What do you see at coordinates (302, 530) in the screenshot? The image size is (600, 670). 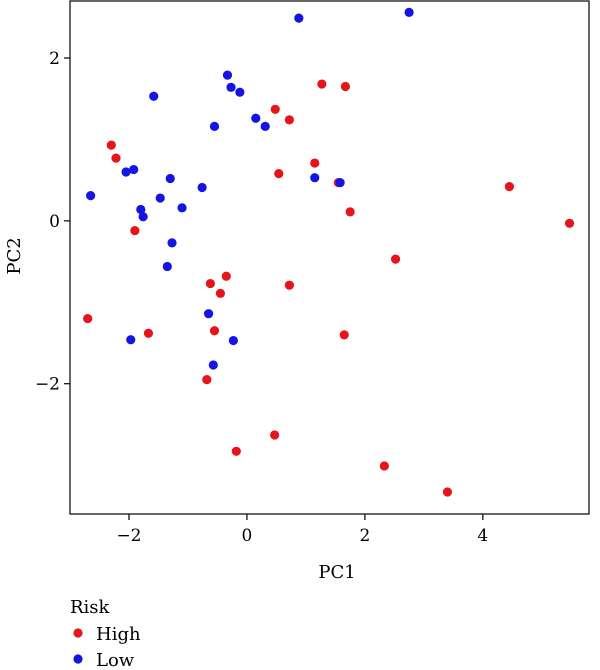 I see `x-axis: −2 0 2 4` at bounding box center [302, 530].